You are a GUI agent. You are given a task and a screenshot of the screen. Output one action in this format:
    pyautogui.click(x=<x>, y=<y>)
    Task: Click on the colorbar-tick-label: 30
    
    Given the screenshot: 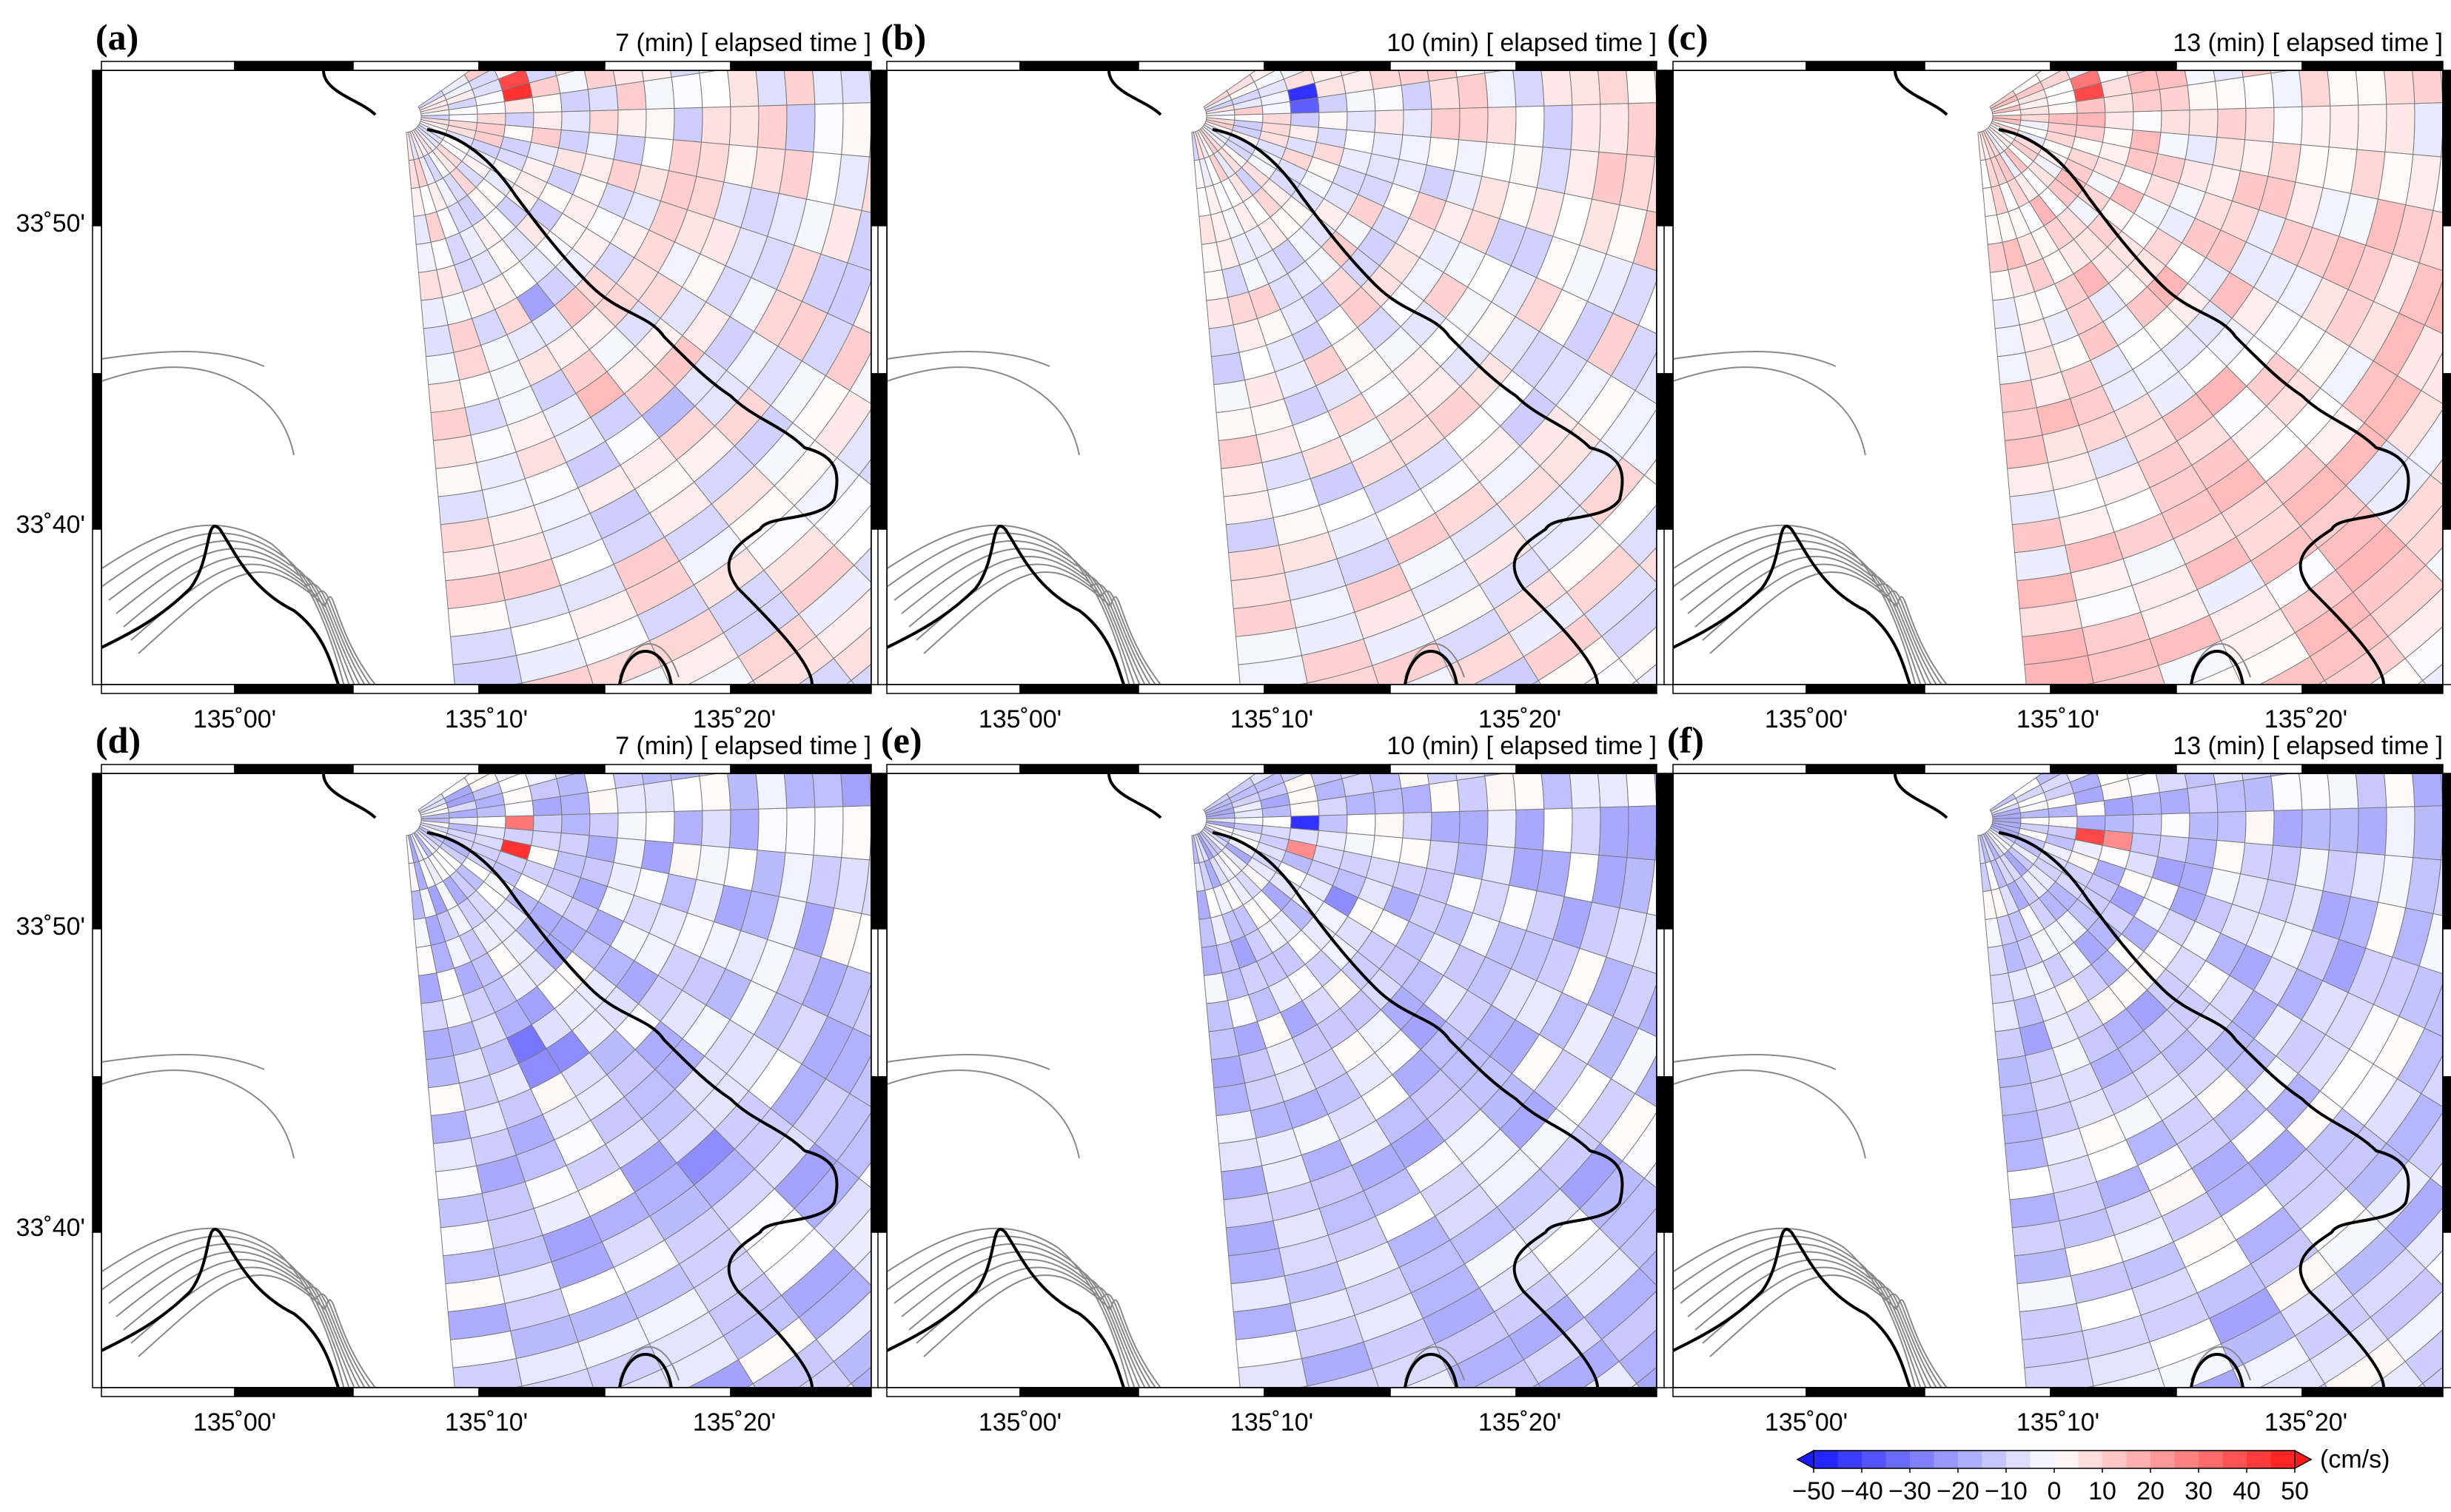 What is the action you would take?
    pyautogui.click(x=2199, y=1491)
    